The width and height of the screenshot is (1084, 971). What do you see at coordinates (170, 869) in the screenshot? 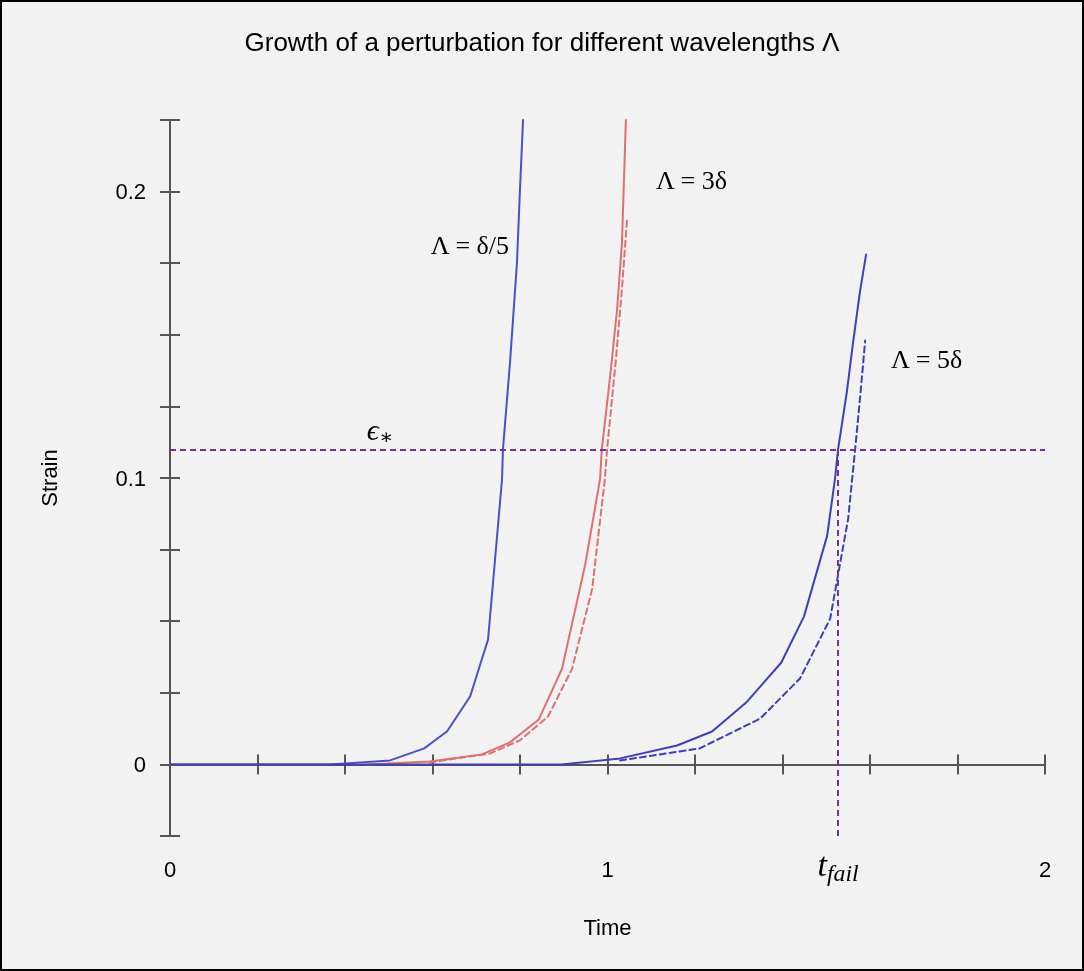
I see `x-tick-label: 0` at bounding box center [170, 869].